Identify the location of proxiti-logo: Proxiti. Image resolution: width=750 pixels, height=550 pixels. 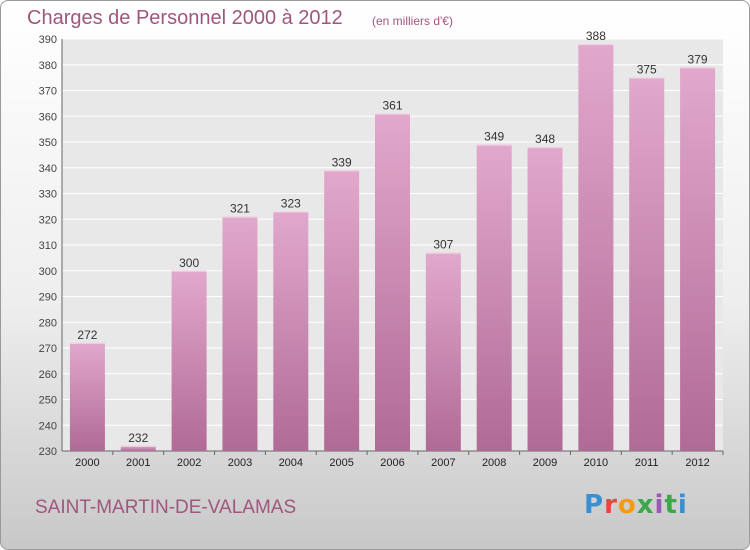
(636, 505).